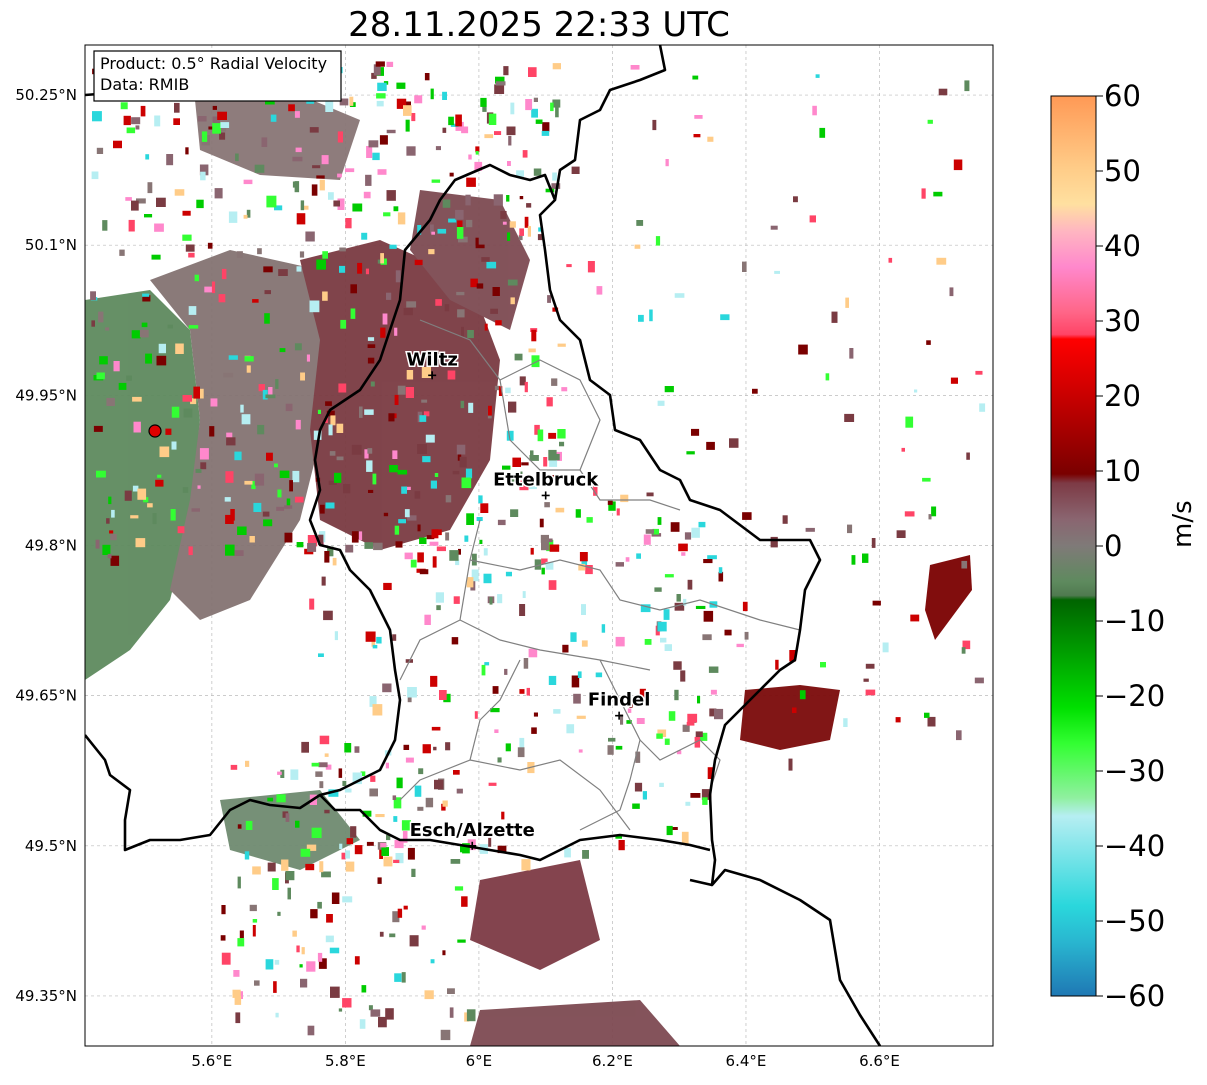 The image size is (1207, 1085). Describe the element at coordinates (432, 359) in the screenshot. I see `city-label: Wiltz` at that location.